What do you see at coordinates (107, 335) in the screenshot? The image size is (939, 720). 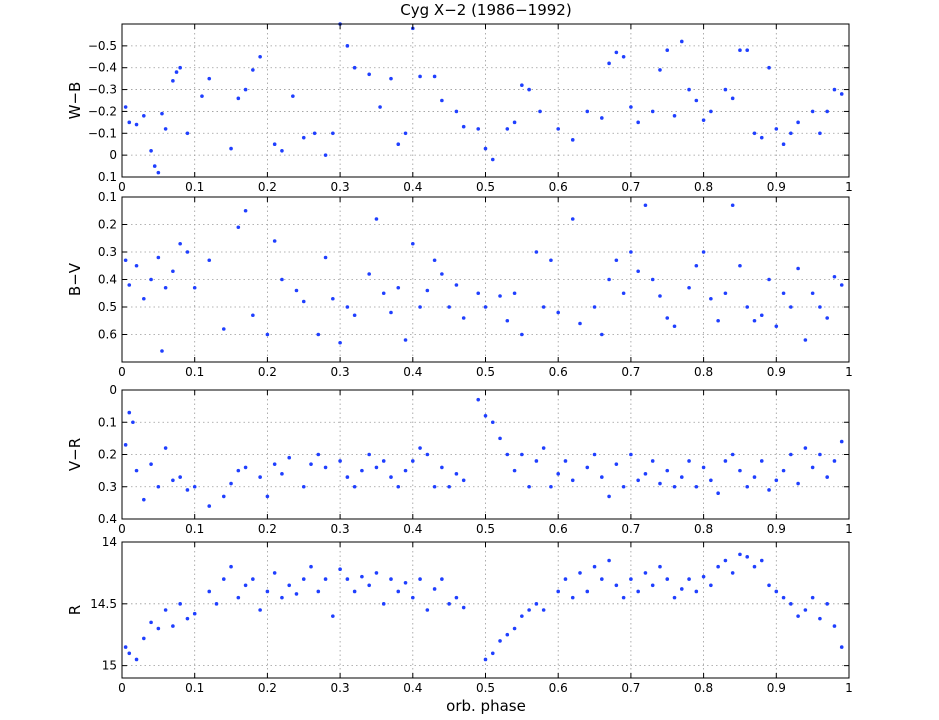 I see `y-tick-label: 0.6` at bounding box center [107, 335].